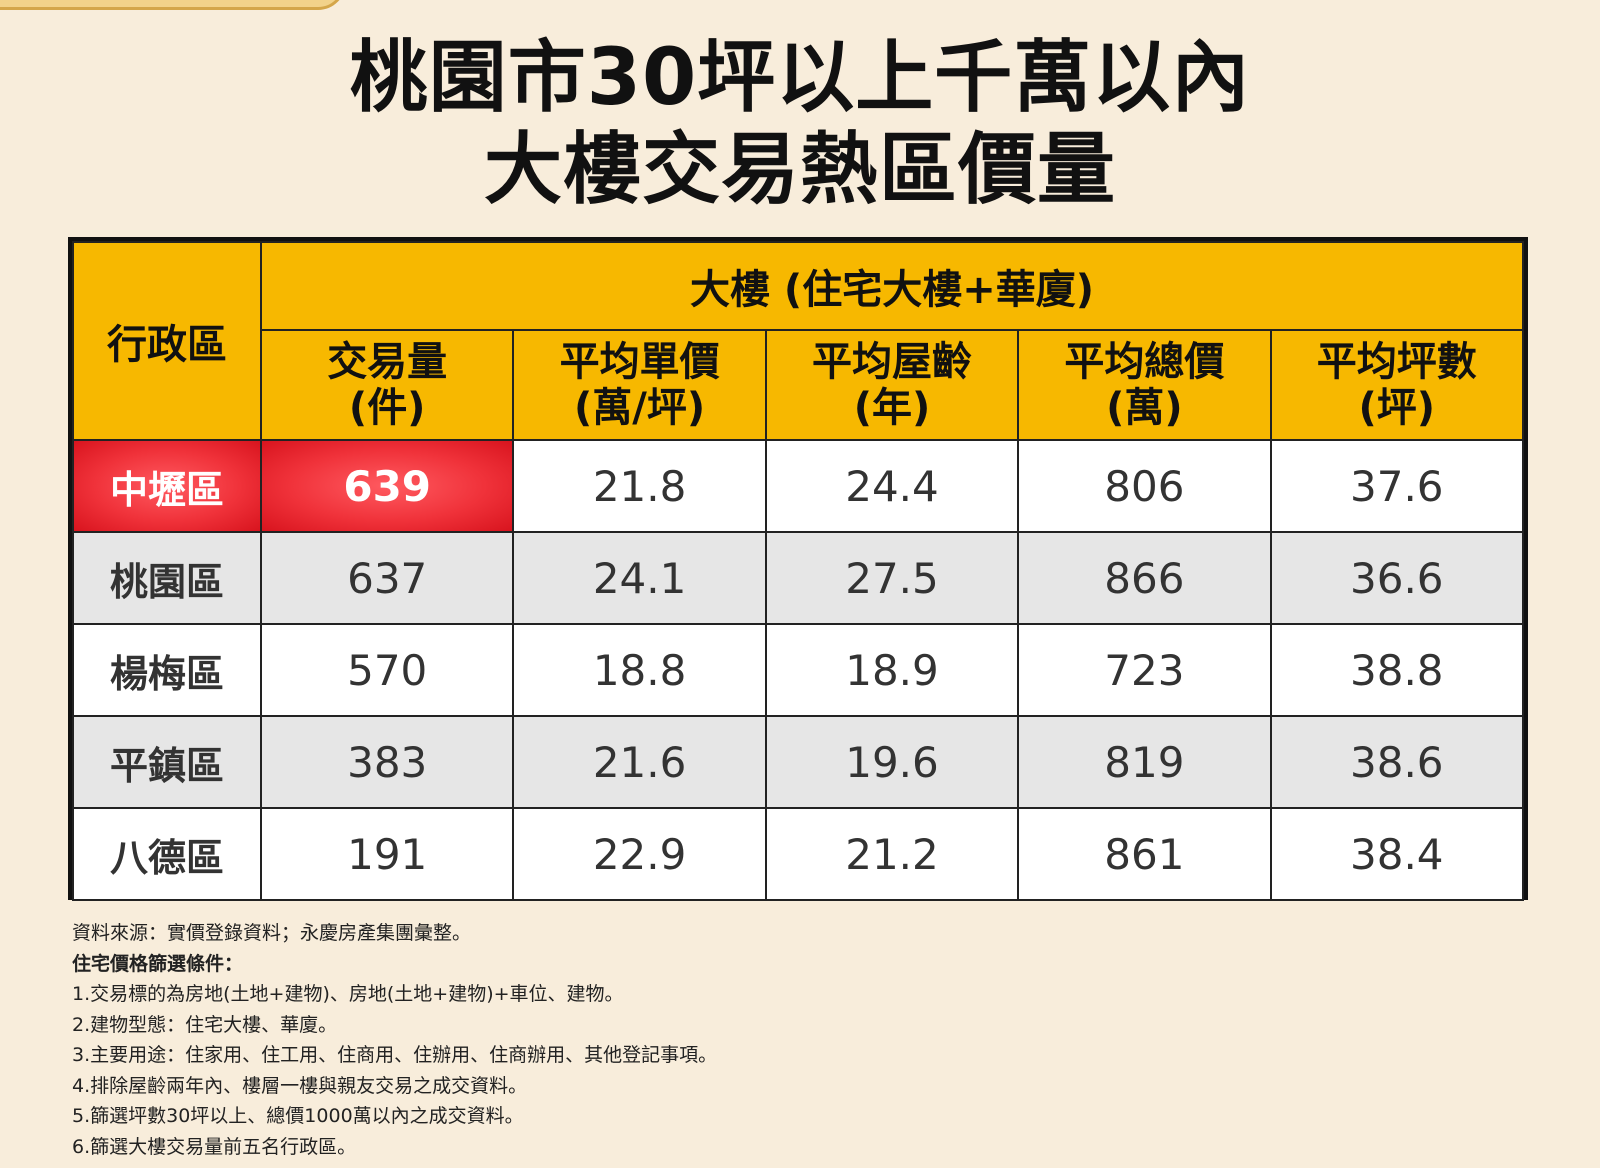 The image size is (1600, 1168). I want to click on table-cell: 19.6, so click(892, 762).